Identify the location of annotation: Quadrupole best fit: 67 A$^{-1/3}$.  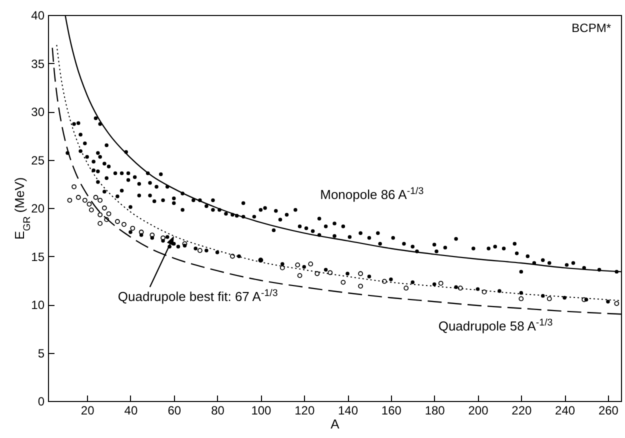
(198, 295).